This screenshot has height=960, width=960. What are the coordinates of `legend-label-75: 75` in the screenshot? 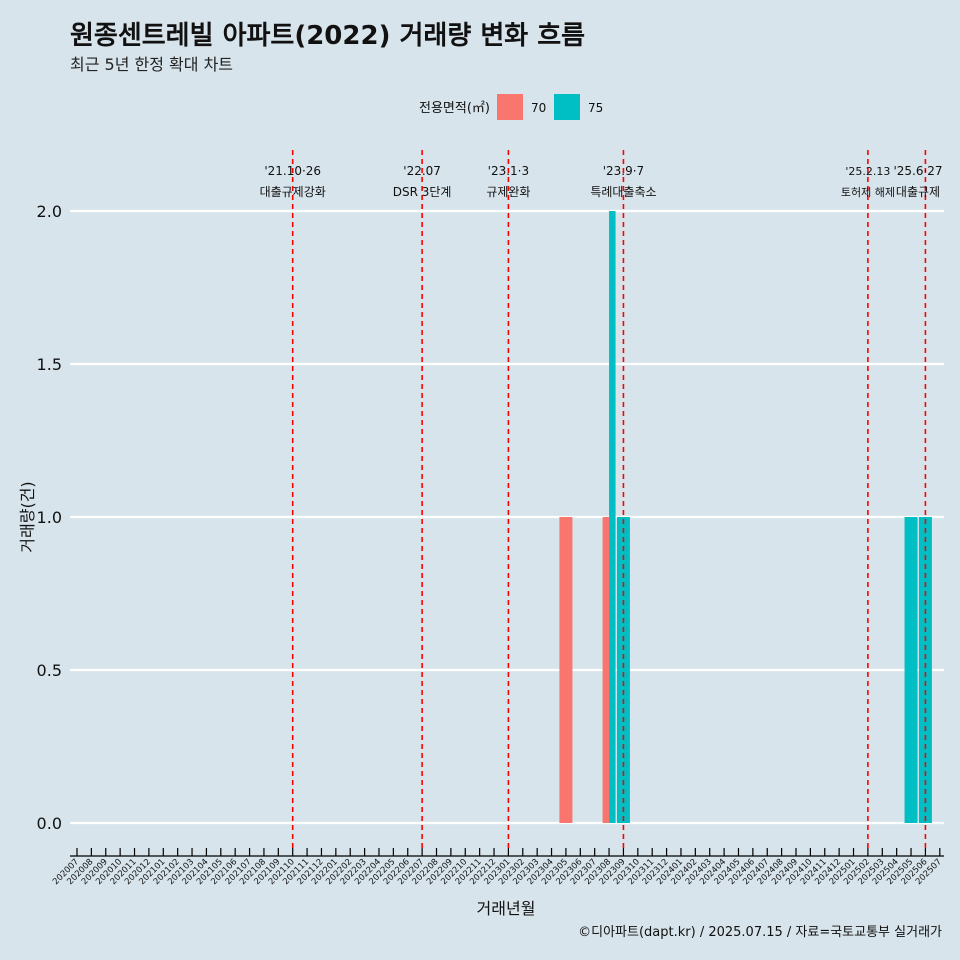 It's located at (595, 108).